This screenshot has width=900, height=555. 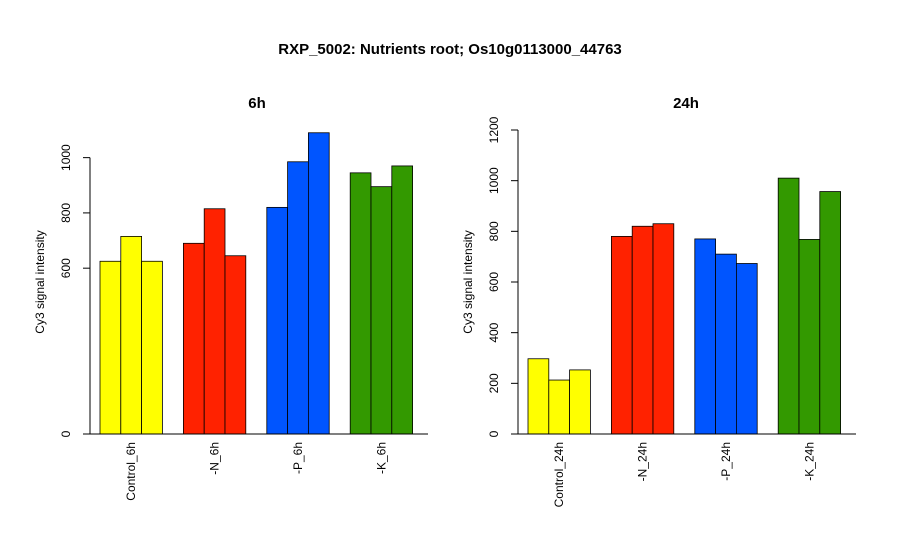 I want to click on panel-title-6h: 6h, so click(x=257, y=103).